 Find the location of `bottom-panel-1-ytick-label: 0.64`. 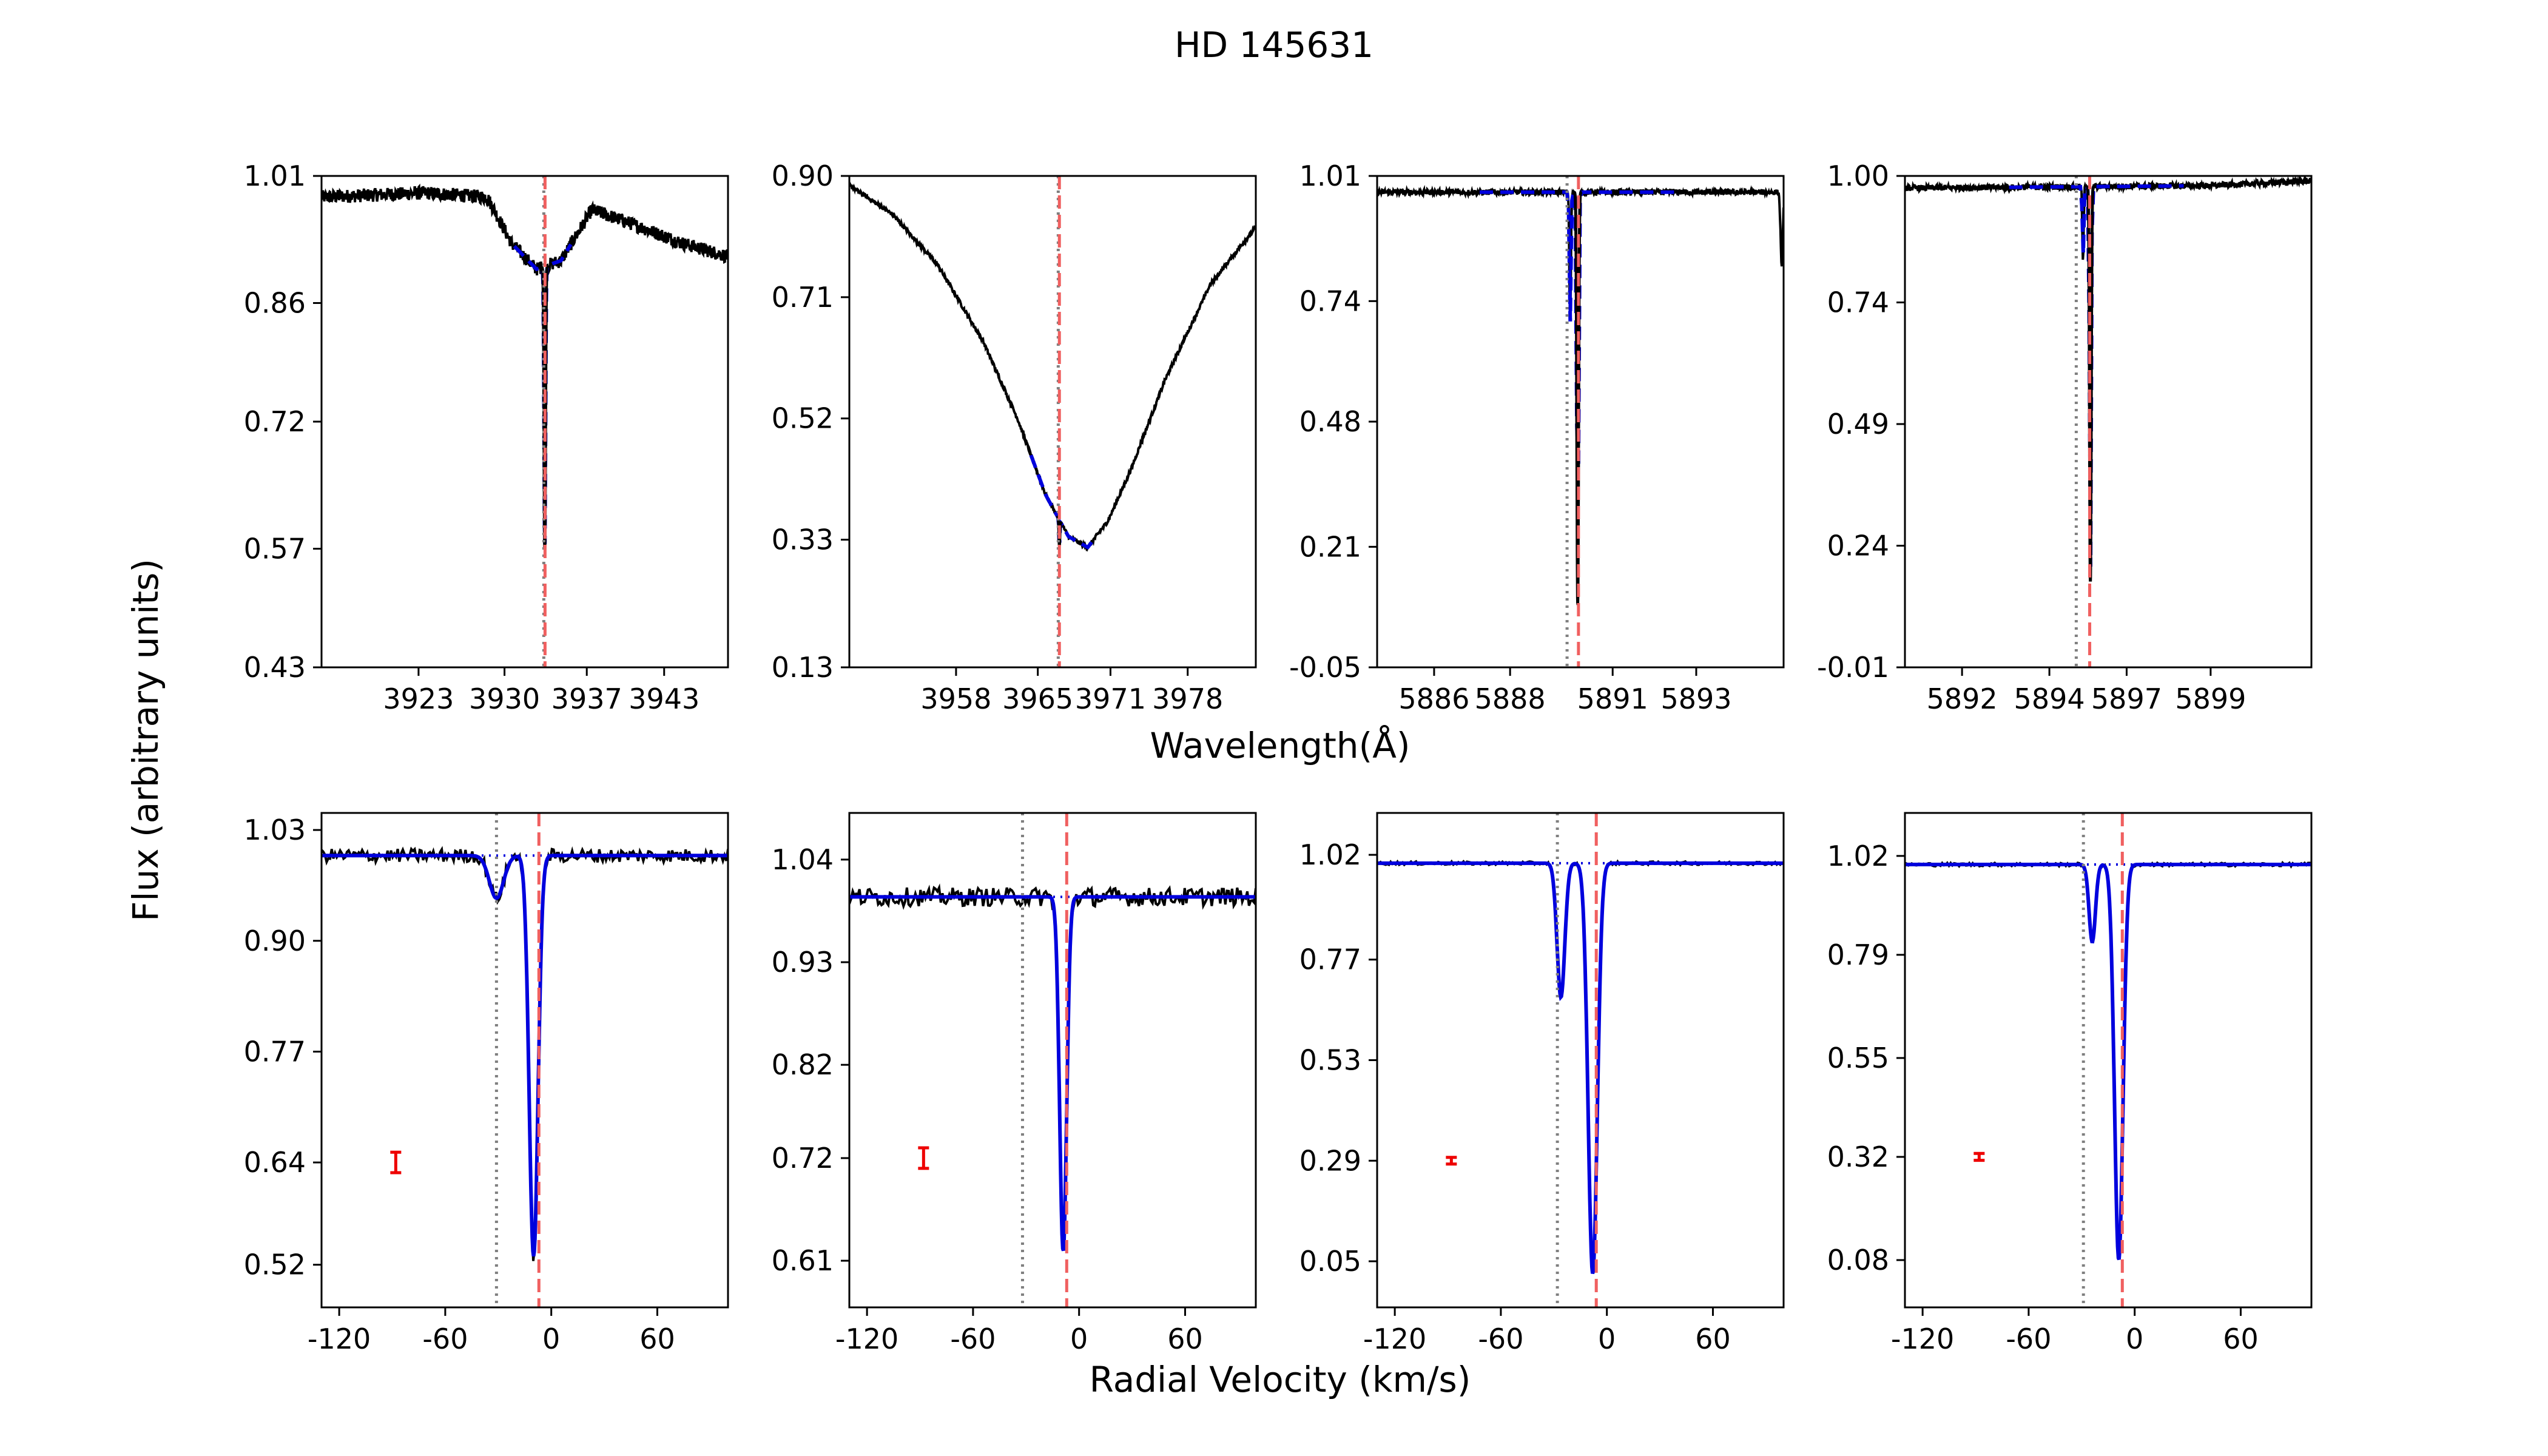

bottom-panel-1-ytick-label: 0.64 is located at coordinates (275, 1162).